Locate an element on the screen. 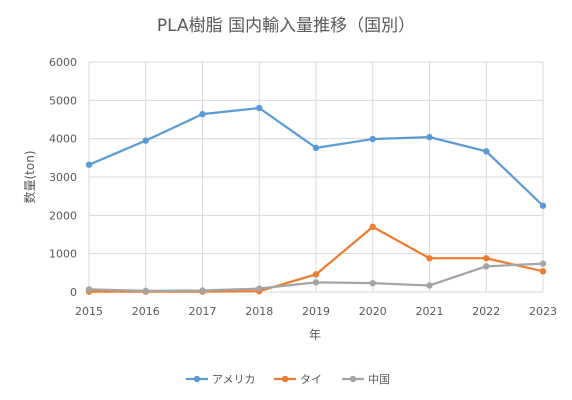 The height and width of the screenshot is (400, 572). y-tick-labels: 0 1000 2000 3000 4000 5000 6000 is located at coordinates (63, 177).